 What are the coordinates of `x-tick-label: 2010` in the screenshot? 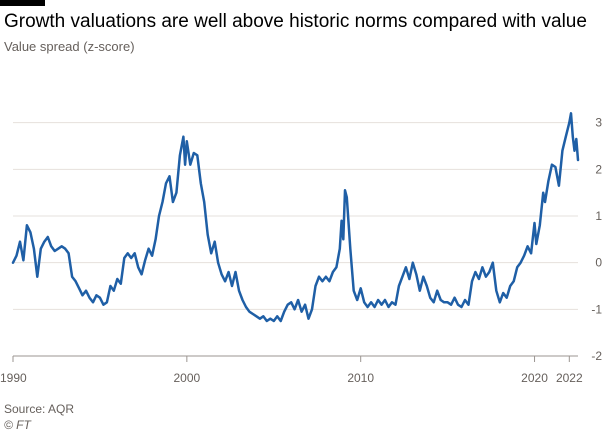 It's located at (360, 378).